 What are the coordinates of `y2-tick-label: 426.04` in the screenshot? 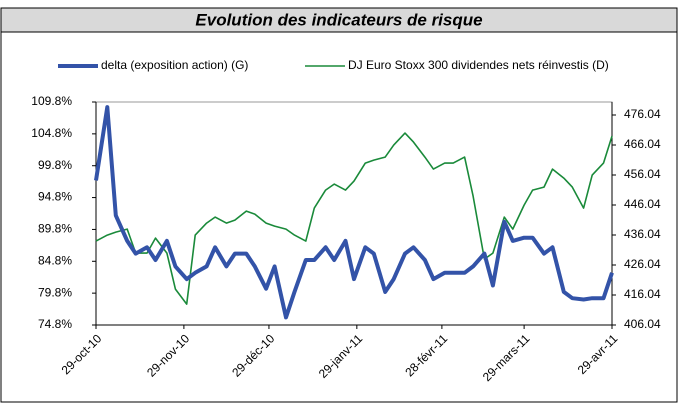 It's located at (642, 264).